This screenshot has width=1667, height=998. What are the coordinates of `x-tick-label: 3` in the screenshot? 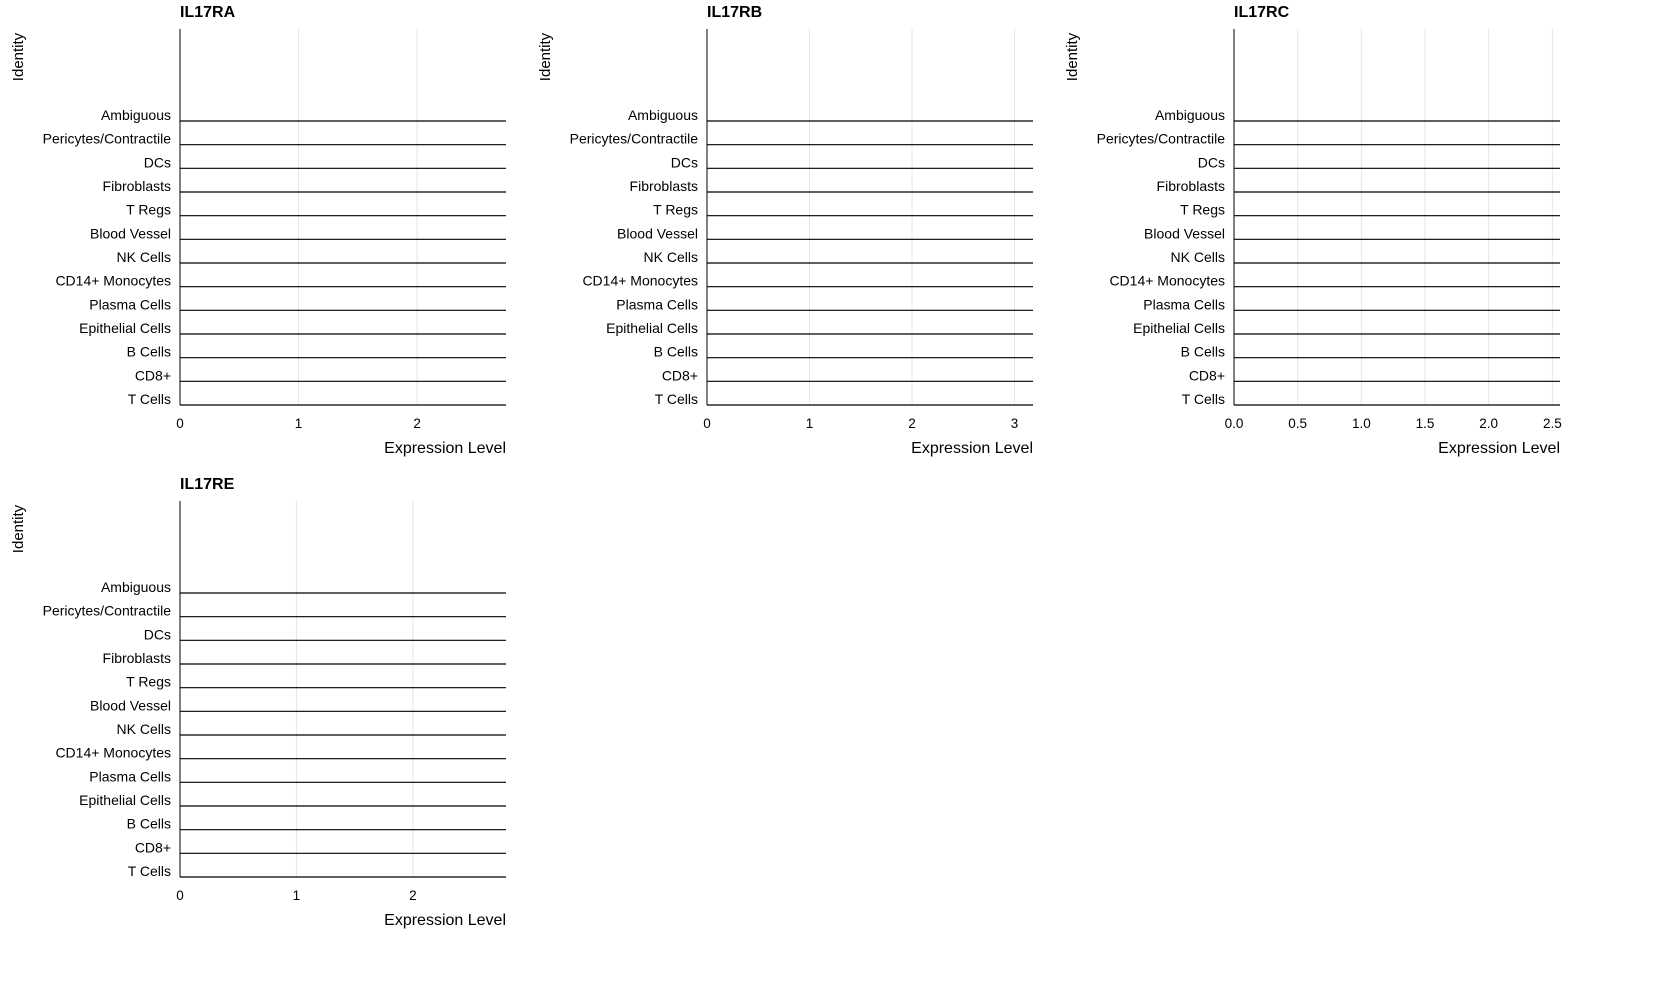 It's located at (1015, 423).